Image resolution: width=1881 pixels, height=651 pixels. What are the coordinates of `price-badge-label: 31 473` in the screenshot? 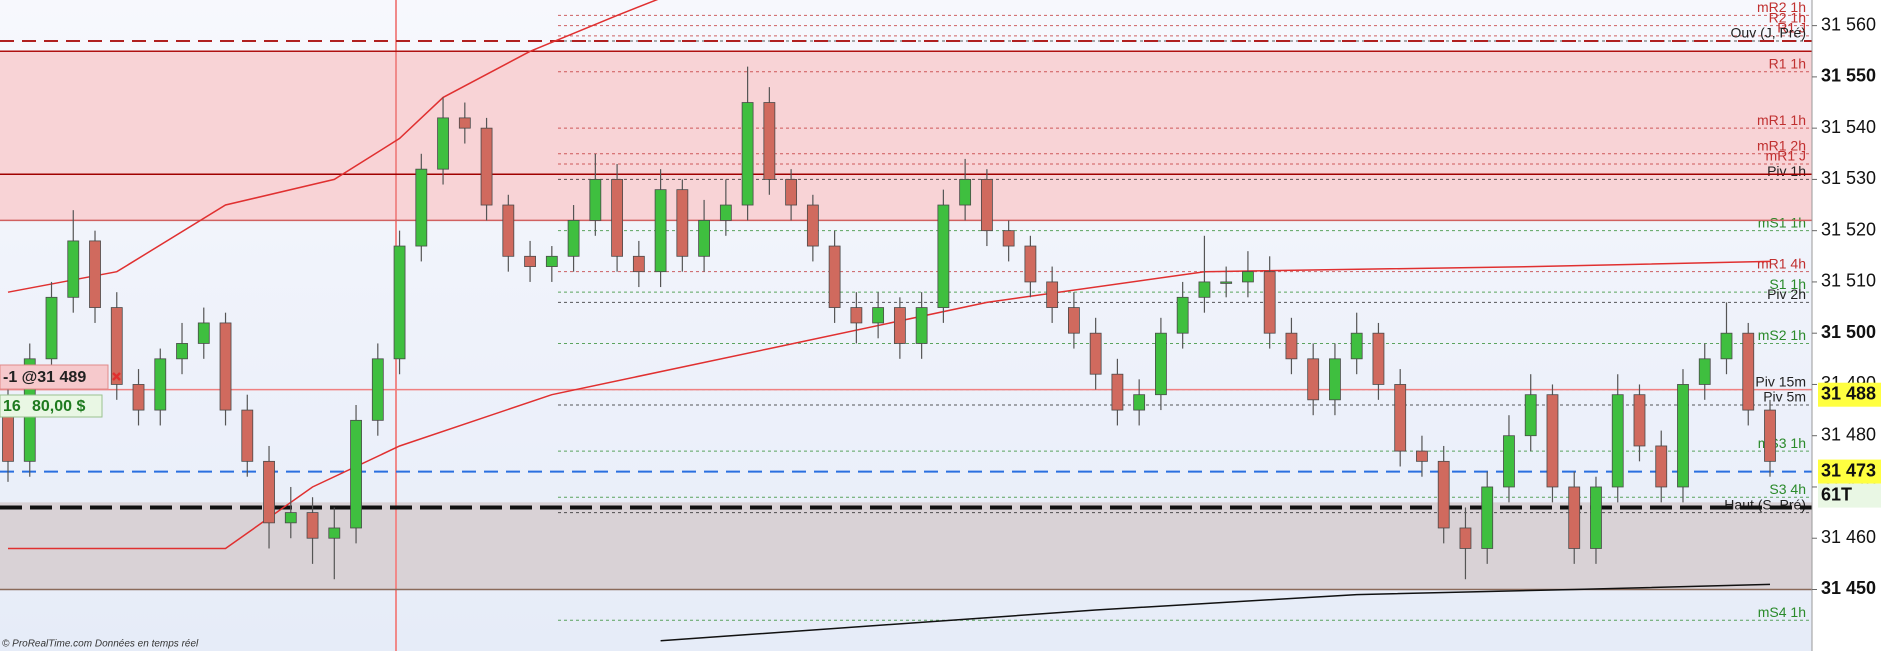 It's located at (1848, 470).